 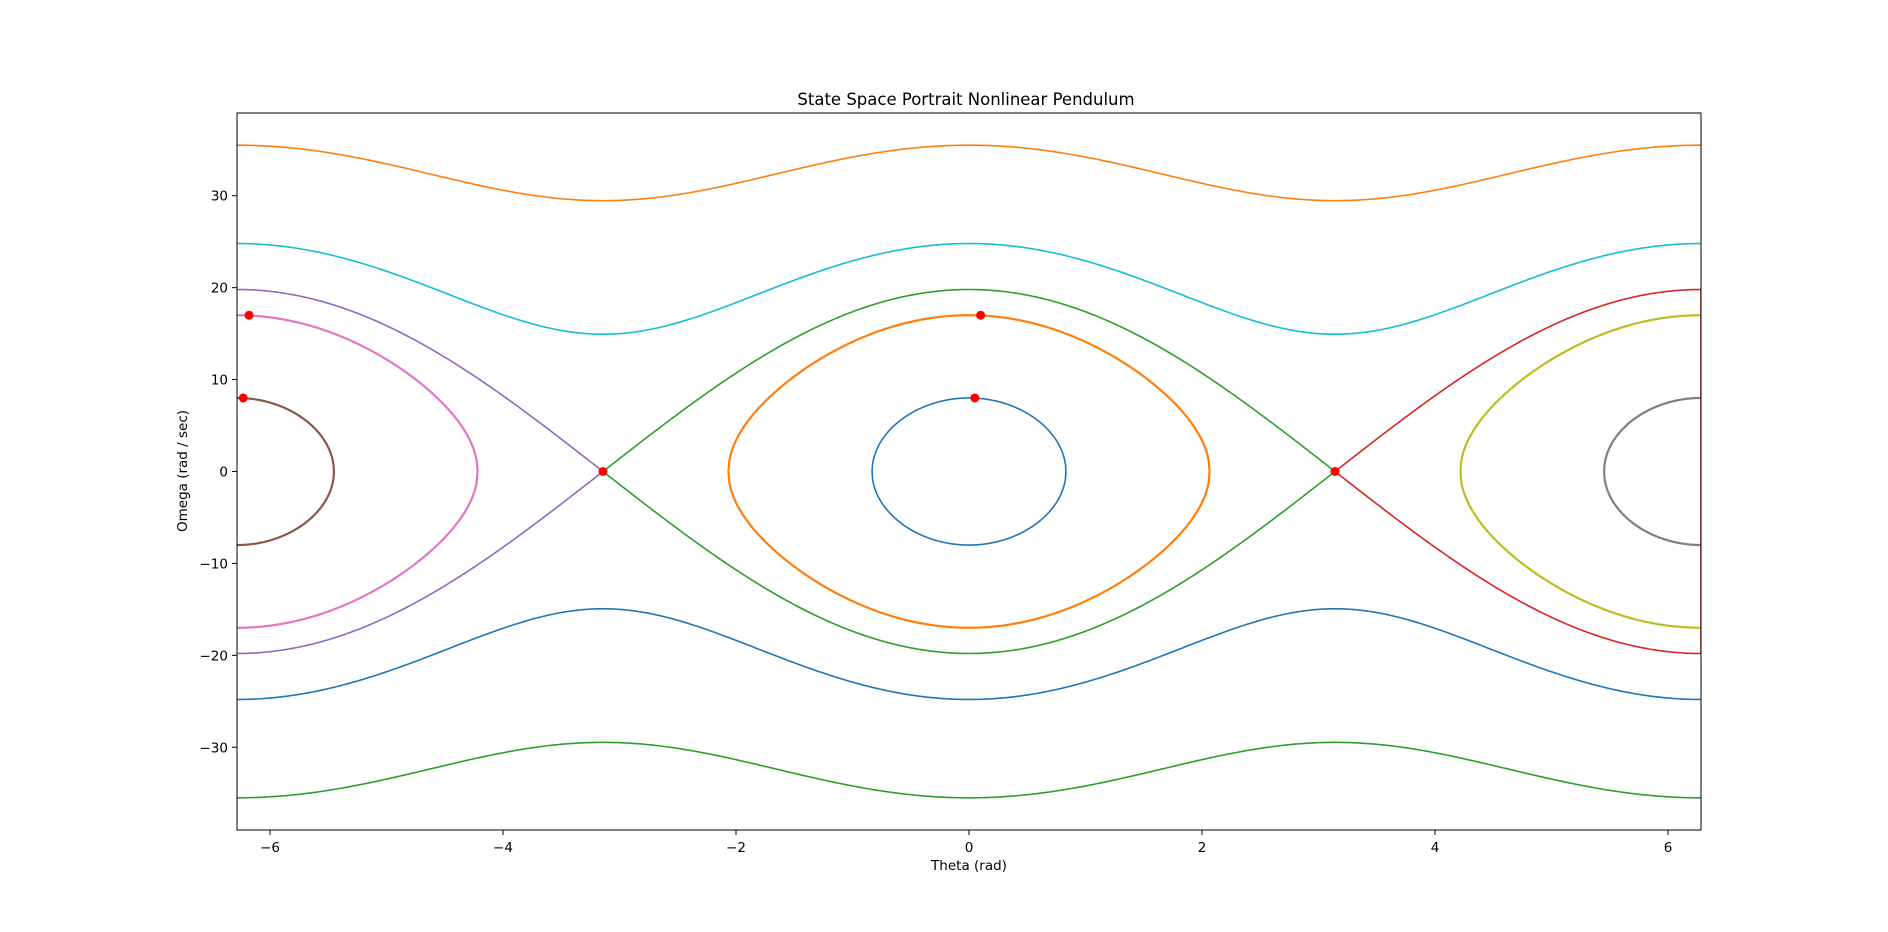 What do you see at coordinates (214, 748) in the screenshot?
I see `y-tick-label: −30` at bounding box center [214, 748].